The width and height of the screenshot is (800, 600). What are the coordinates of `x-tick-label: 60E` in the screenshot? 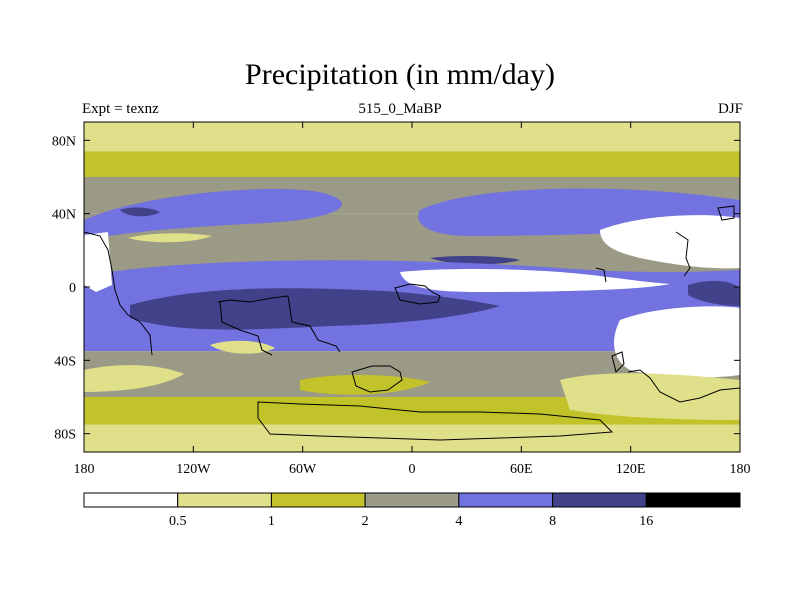 It's located at (521, 469).